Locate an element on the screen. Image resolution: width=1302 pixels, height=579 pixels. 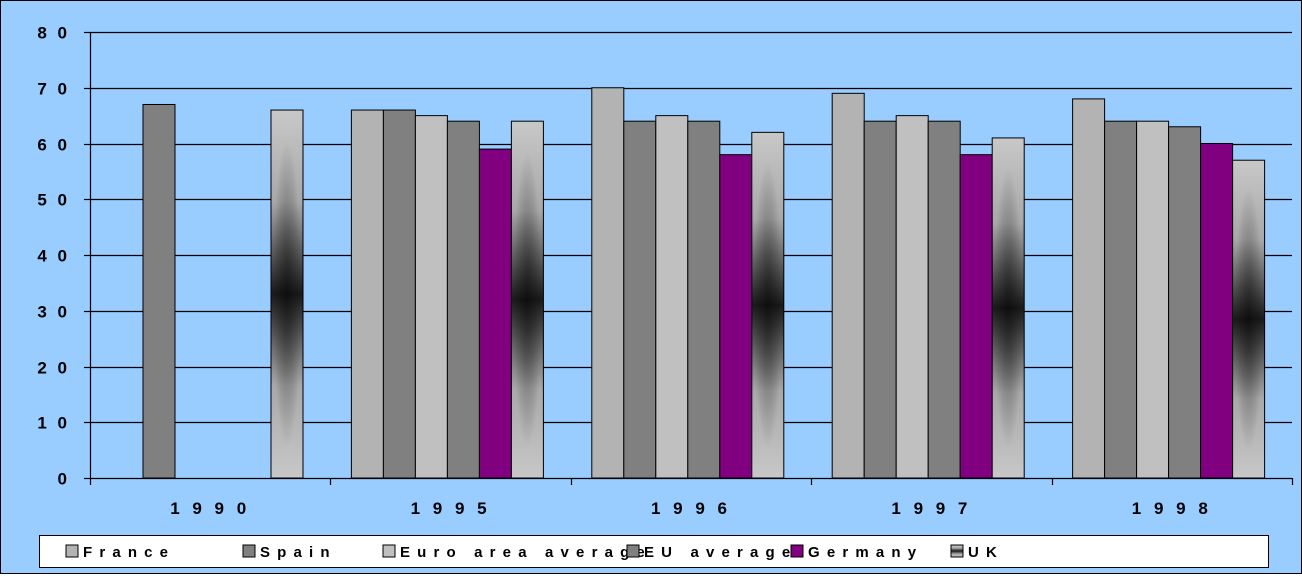
bar-eu-average-1995 is located at coordinates (463, 299).